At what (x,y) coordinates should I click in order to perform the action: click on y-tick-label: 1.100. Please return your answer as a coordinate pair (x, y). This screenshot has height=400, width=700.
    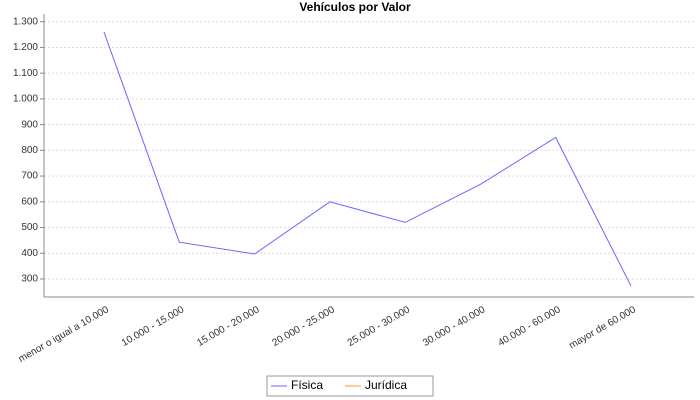
    Looking at the image, I should click on (25, 73).